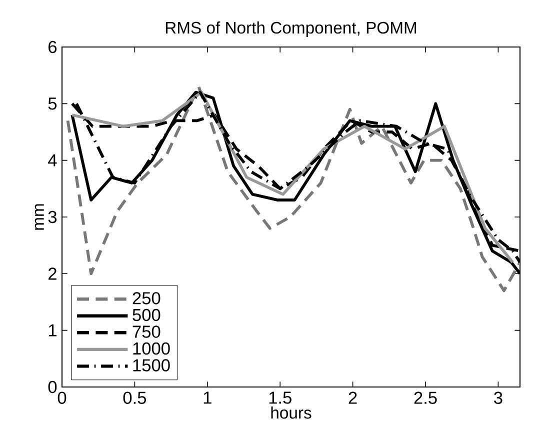  I want to click on x-axis-title: hours, so click(291, 412).